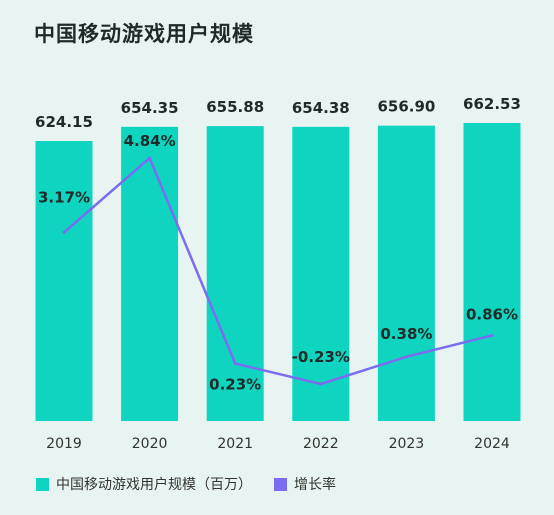 This screenshot has height=515, width=554. What do you see at coordinates (154, 485) in the screenshot?
I see `legend-label-users: 中国移动游戏用户规模（百万）` at bounding box center [154, 485].